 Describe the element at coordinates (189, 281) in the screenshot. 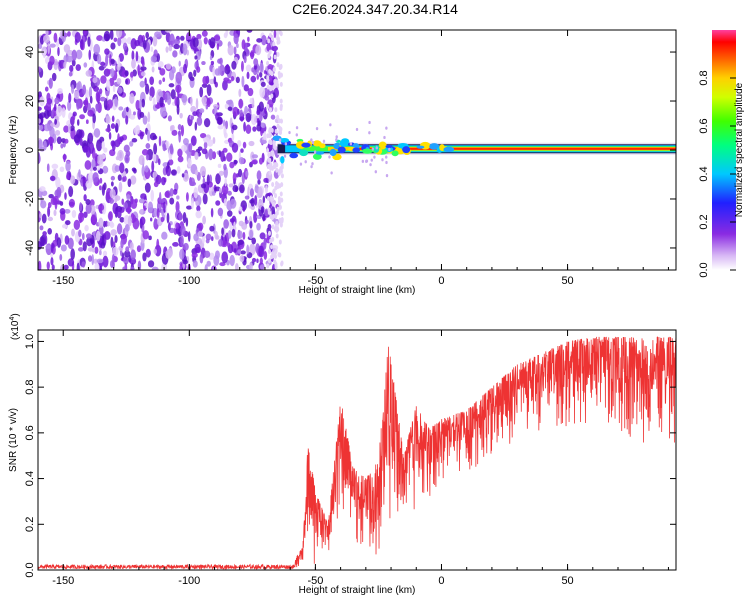

I see `spectrogram-x-tick-label: -100` at that location.